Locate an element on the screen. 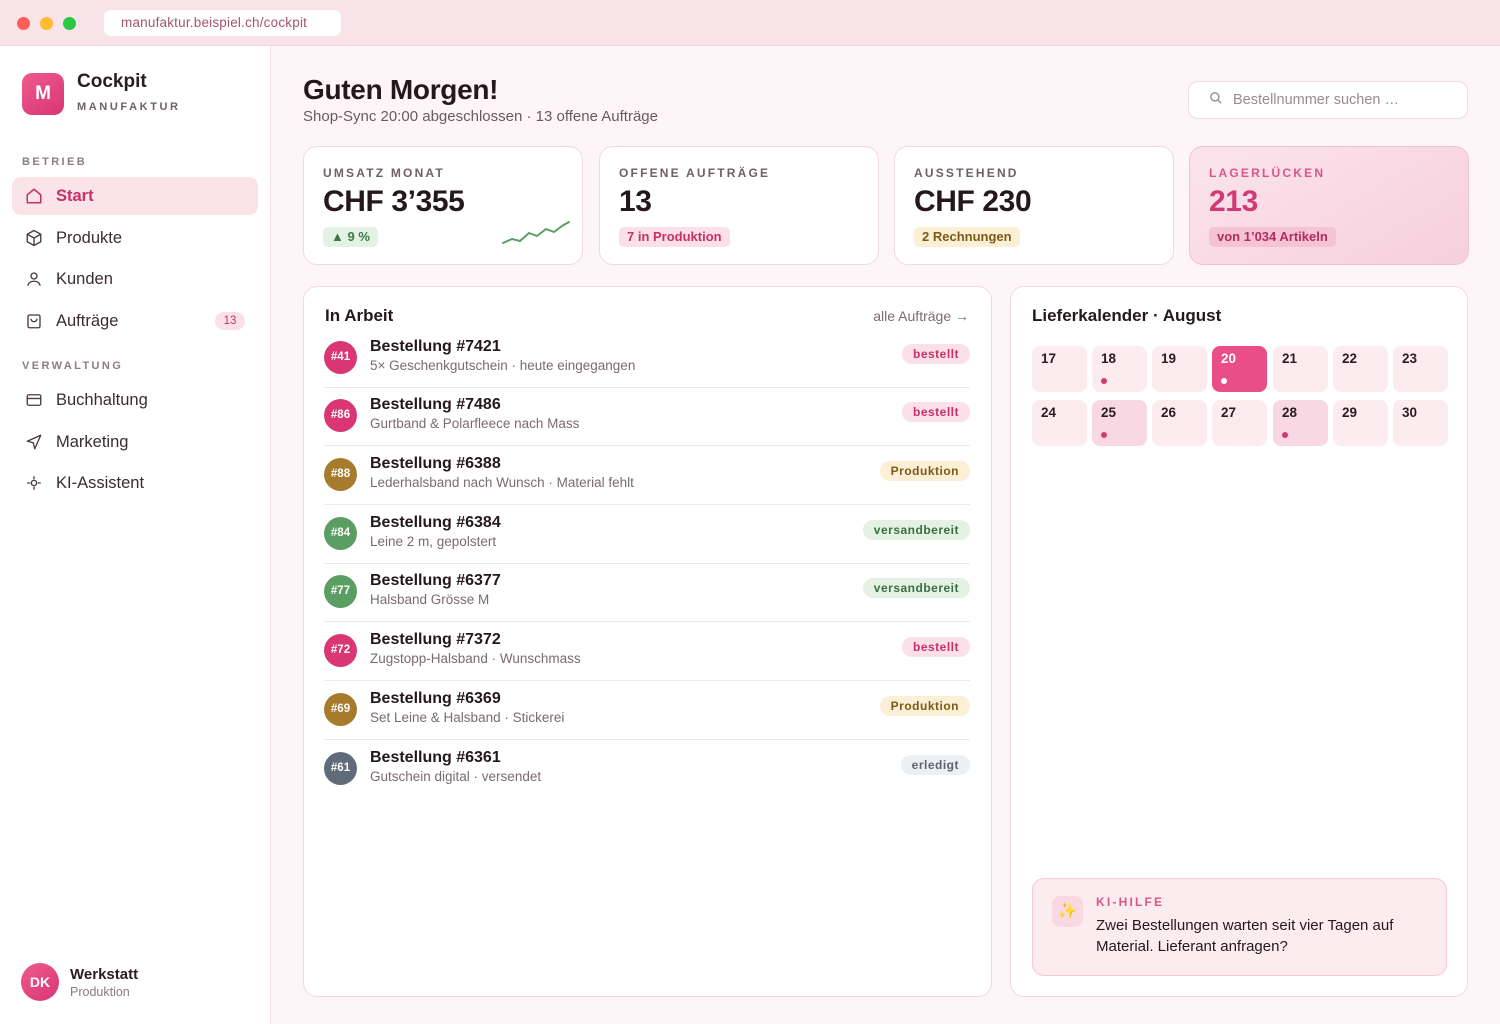  calendar-day: 28 is located at coordinates (1300, 423).